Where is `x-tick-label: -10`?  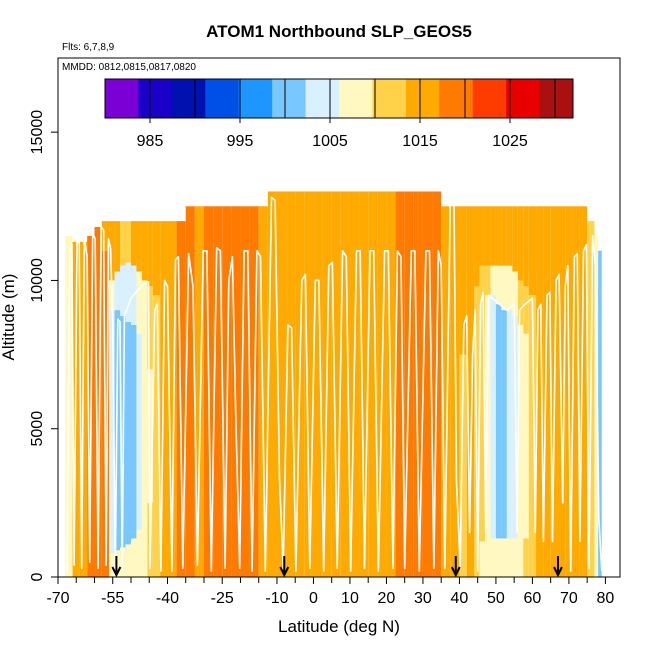 x-tick-label: -10 is located at coordinates (276, 598).